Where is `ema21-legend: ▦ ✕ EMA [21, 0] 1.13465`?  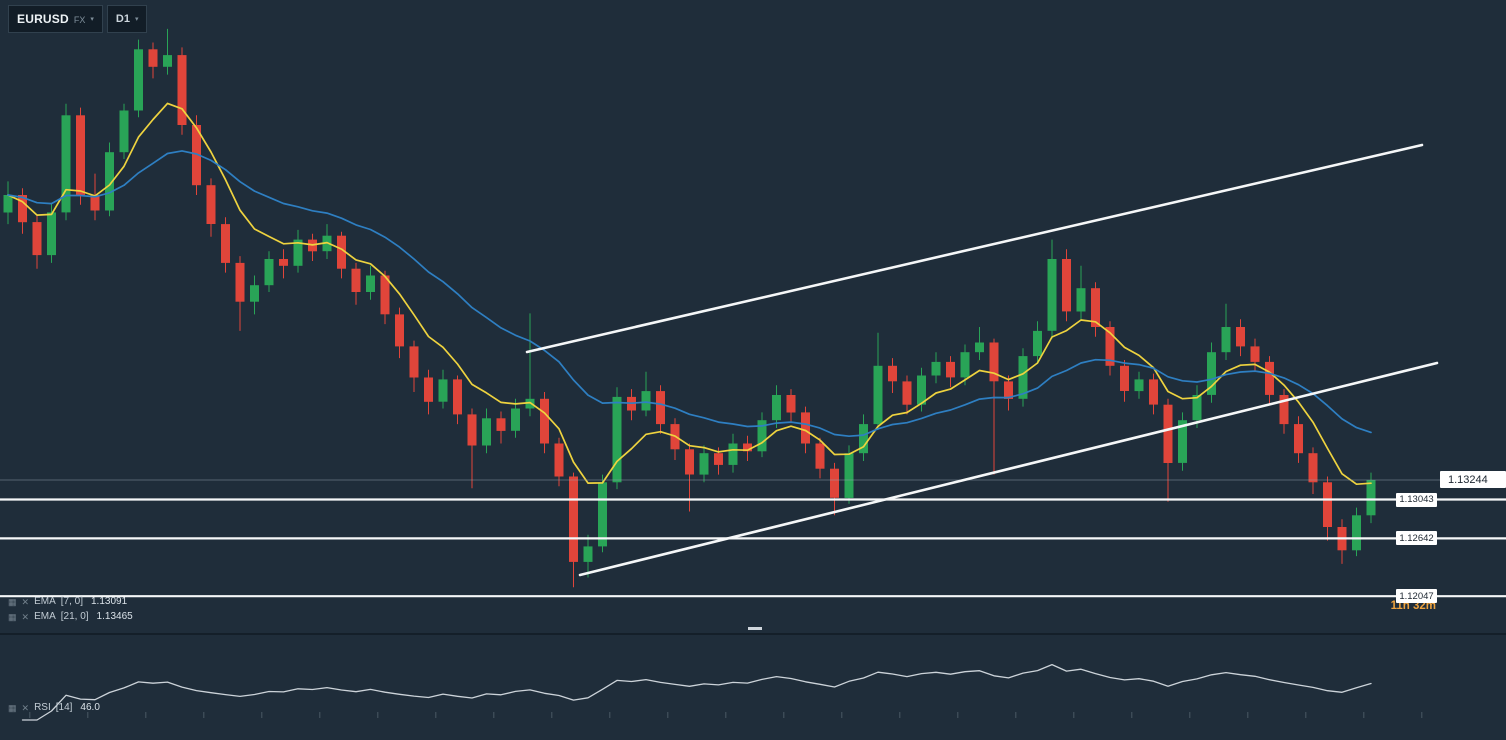
ema21-legend: ▦ ✕ EMA [21, 0] 1.13465 is located at coordinates (70, 616).